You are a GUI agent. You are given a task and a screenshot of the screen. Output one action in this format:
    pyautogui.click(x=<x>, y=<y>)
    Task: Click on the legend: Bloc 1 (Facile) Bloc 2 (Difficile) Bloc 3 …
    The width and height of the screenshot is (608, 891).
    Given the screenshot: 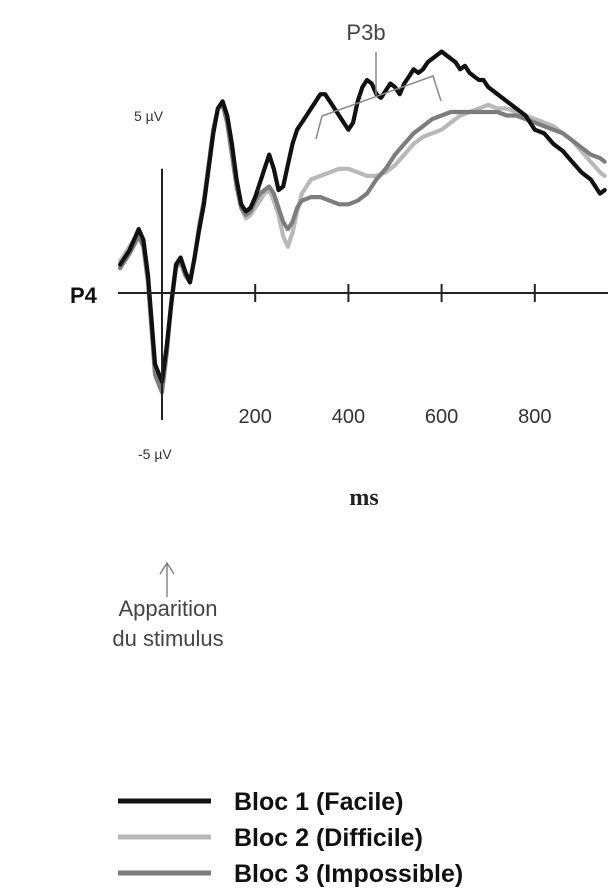 What is the action you would take?
    pyautogui.click(x=290, y=838)
    